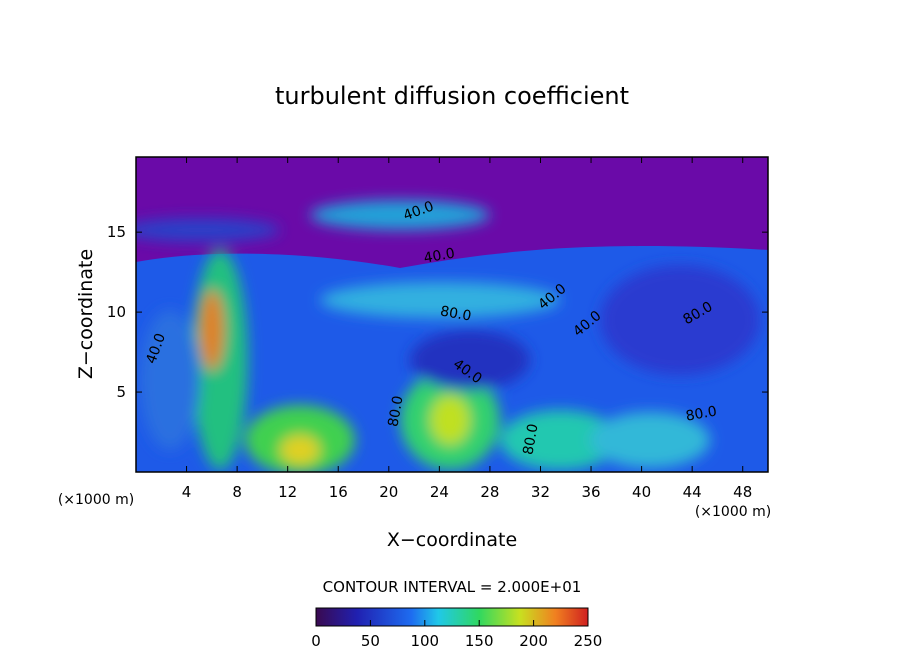 This screenshot has width=904, height=658. Describe the element at coordinates (116, 232) in the screenshot. I see `y-tick-label: 15` at that location.